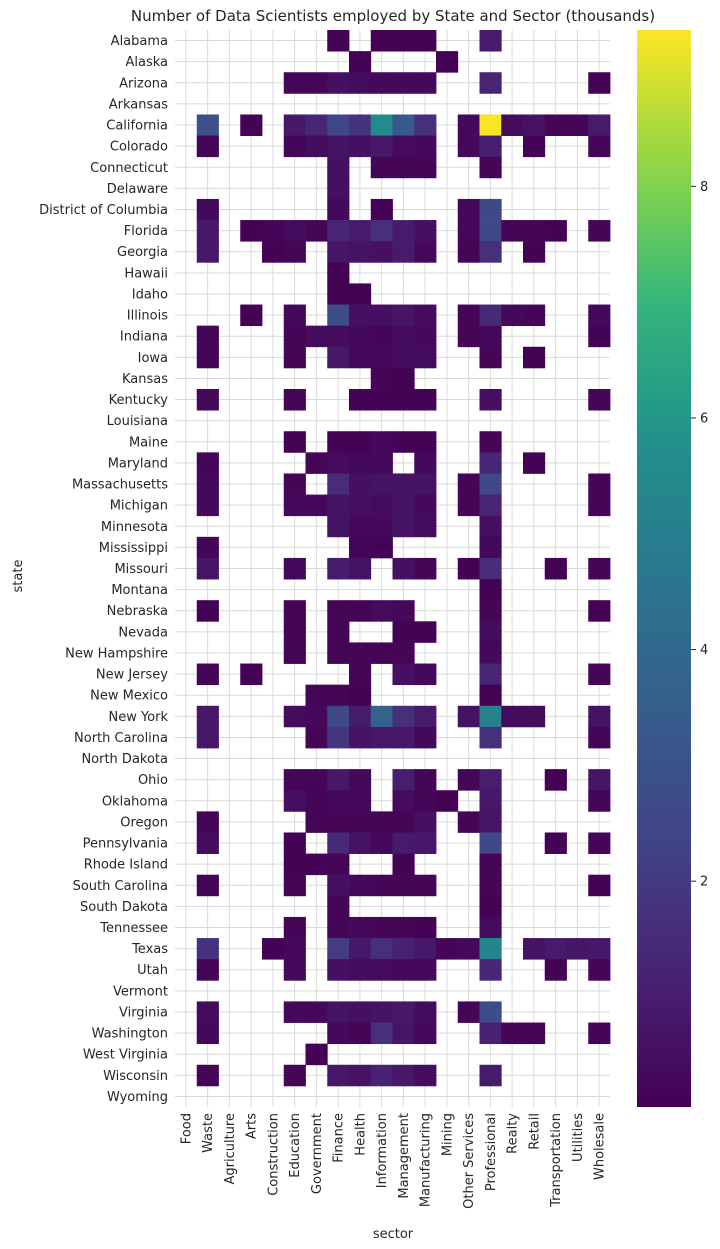 The width and height of the screenshot is (720, 1249). Describe the element at coordinates (139, 147) in the screenshot. I see `y-tick-label: Colorado` at that location.